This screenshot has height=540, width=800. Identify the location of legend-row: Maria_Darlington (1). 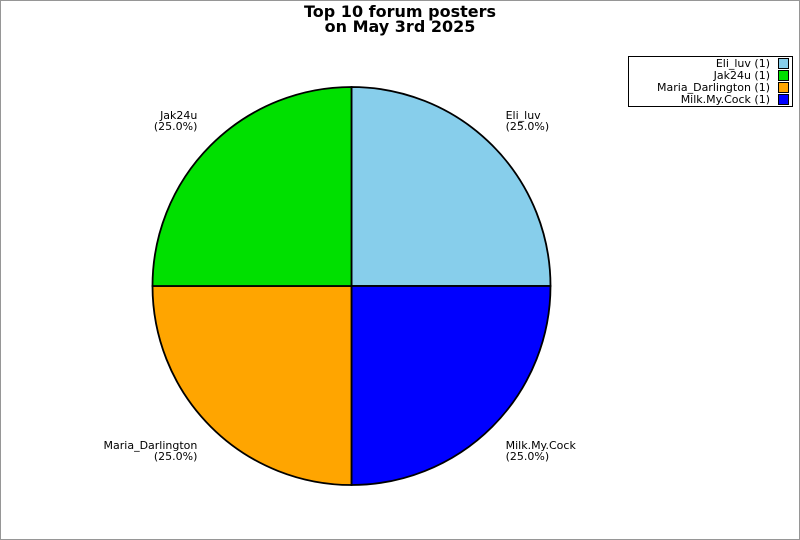
(710, 87).